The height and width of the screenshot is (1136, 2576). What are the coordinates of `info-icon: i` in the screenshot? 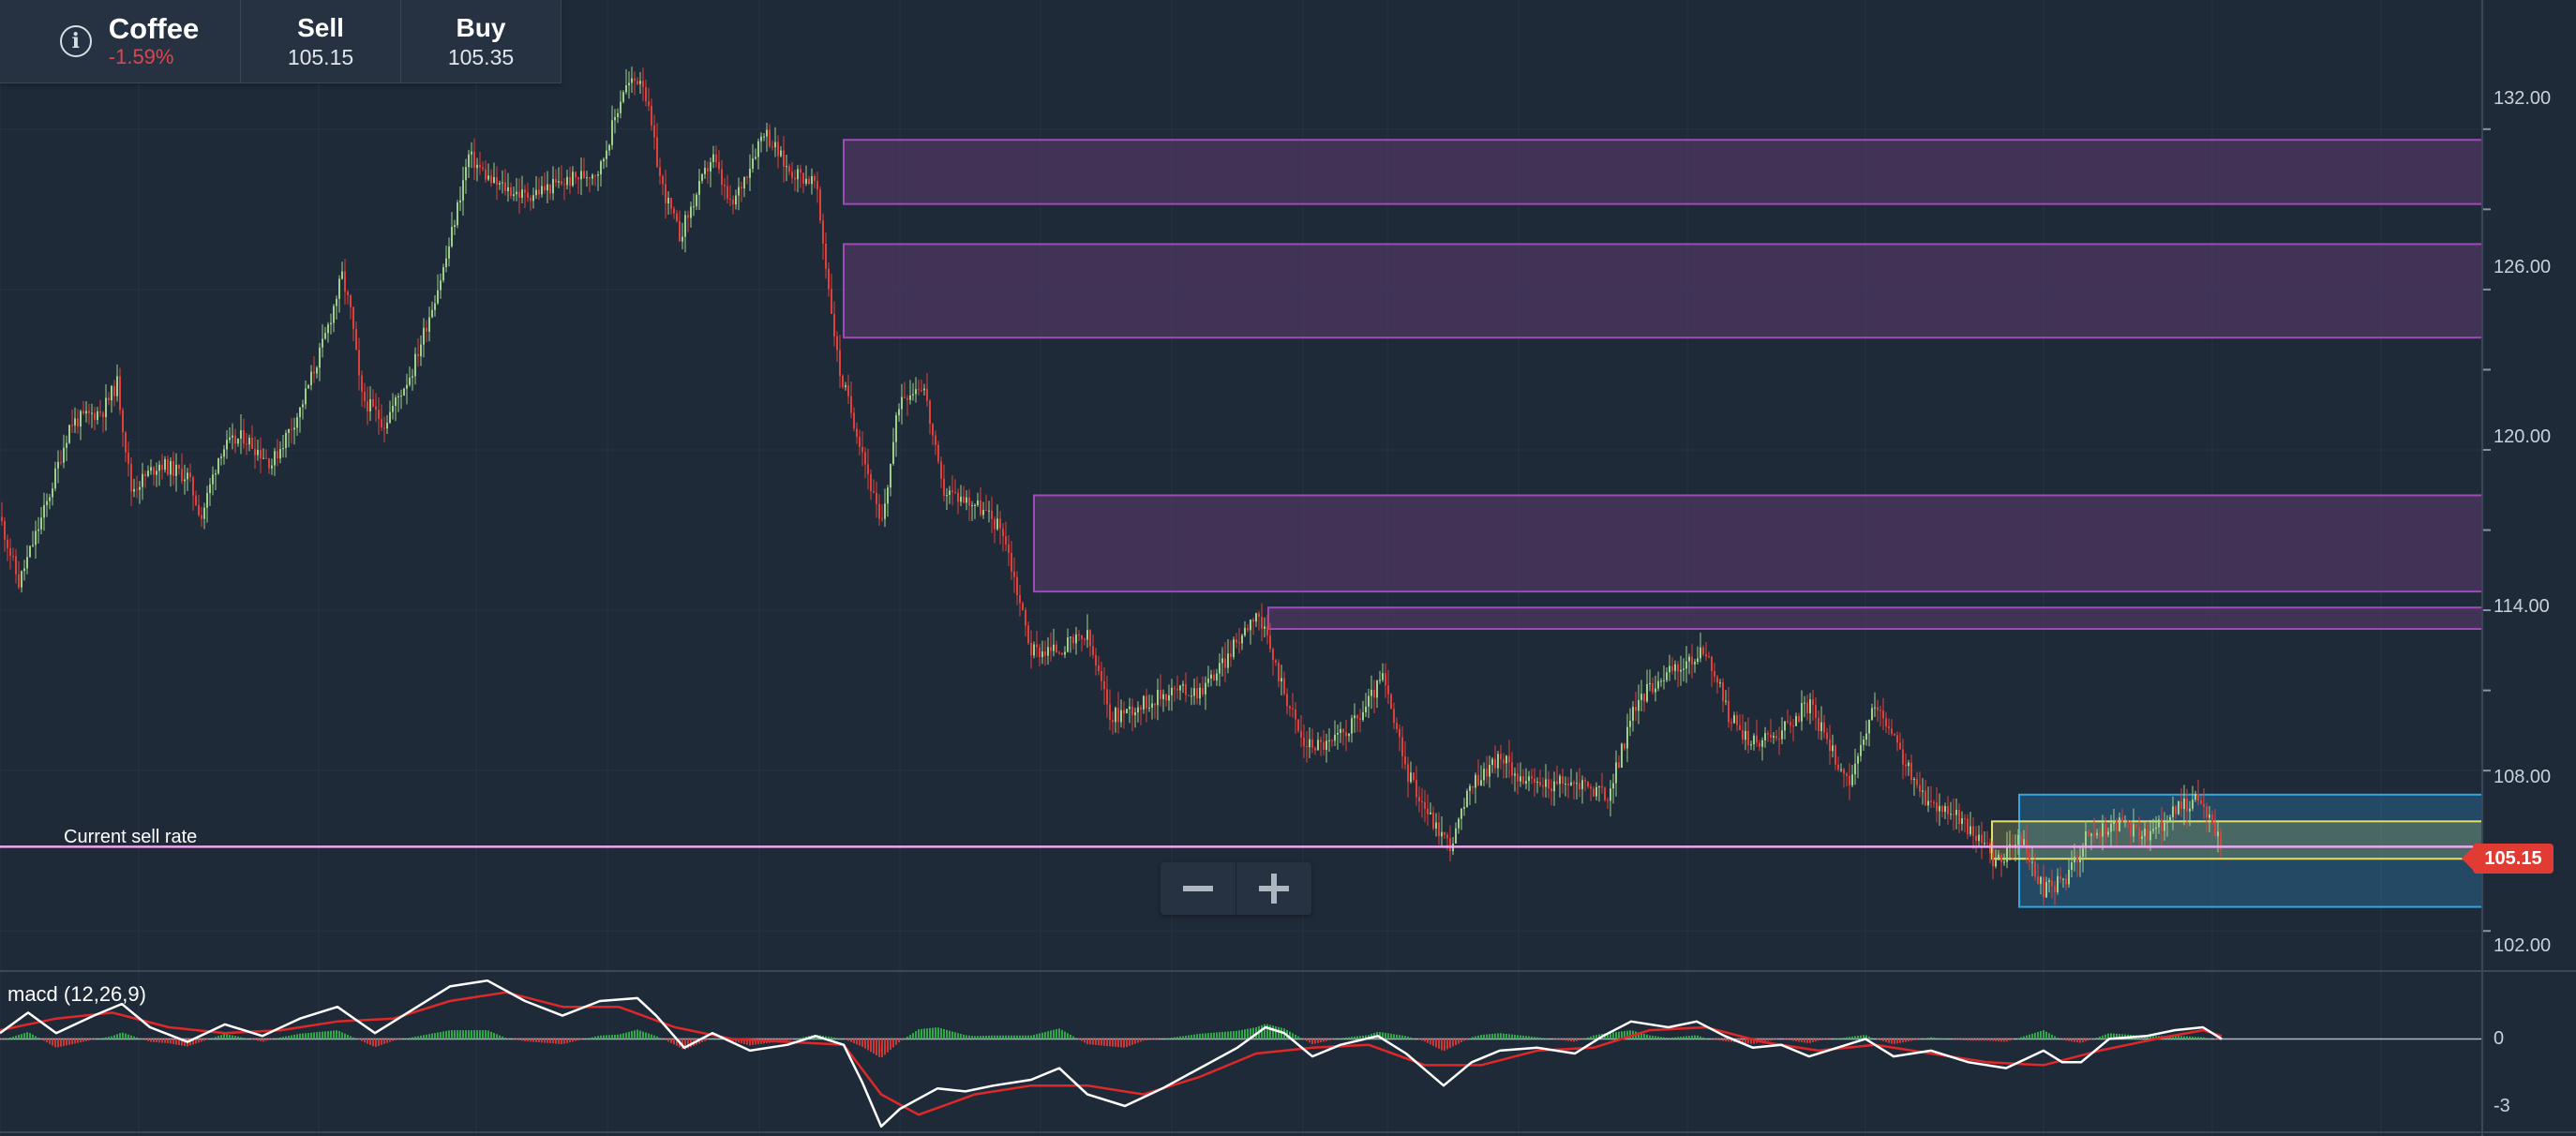 It's located at (75, 41).